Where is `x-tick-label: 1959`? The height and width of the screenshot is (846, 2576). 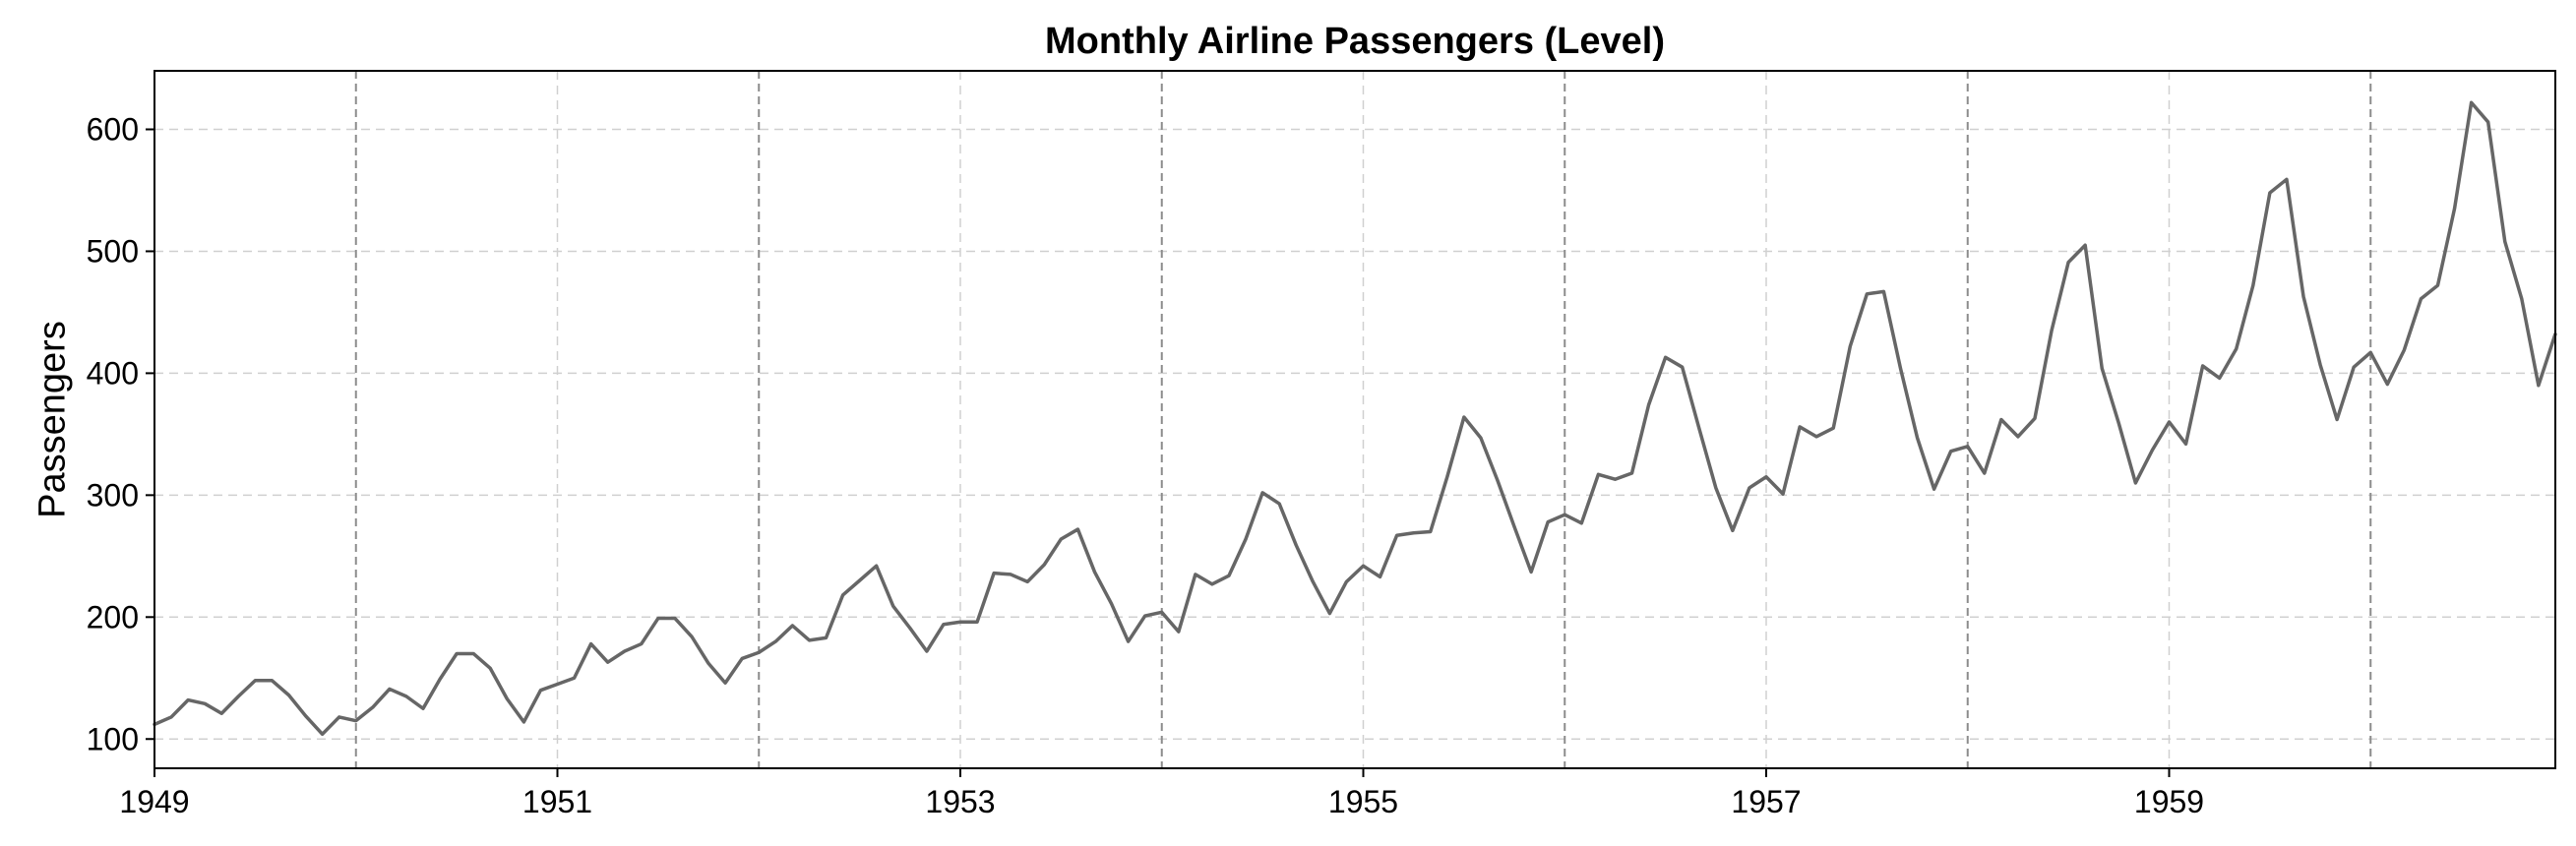
x-tick-label: 1959 is located at coordinates (2169, 801).